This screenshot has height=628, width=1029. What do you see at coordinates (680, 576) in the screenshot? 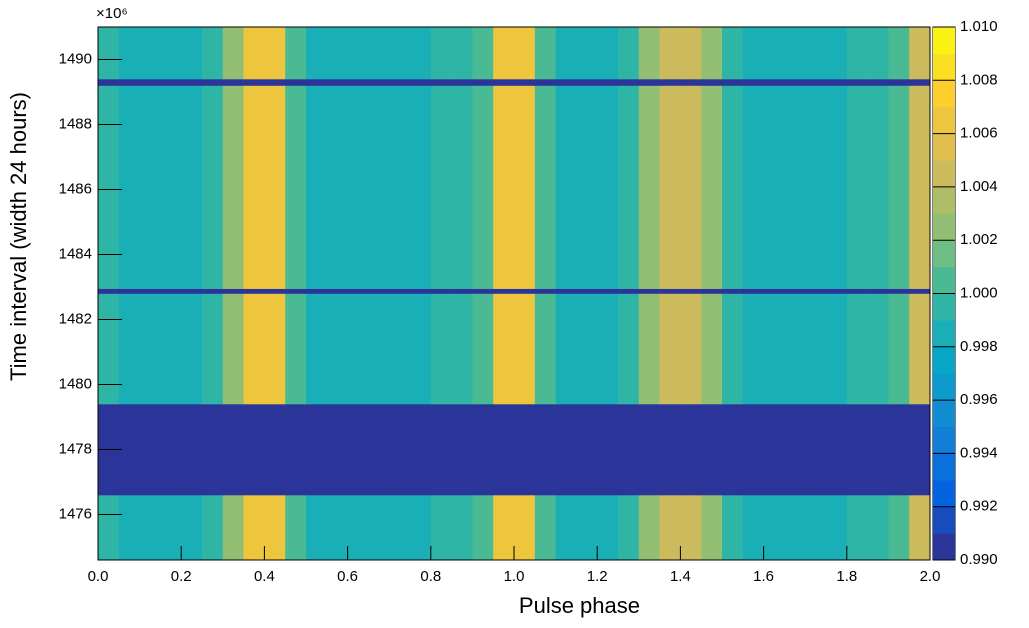
I see `x-tick-label: 1.4` at bounding box center [680, 576].